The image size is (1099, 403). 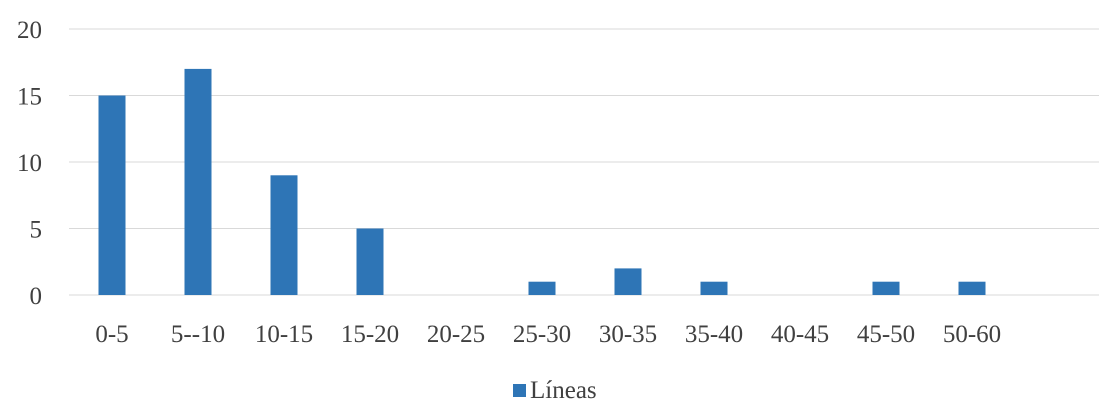 I want to click on x-tick-label: 10-15, so click(x=284, y=334).